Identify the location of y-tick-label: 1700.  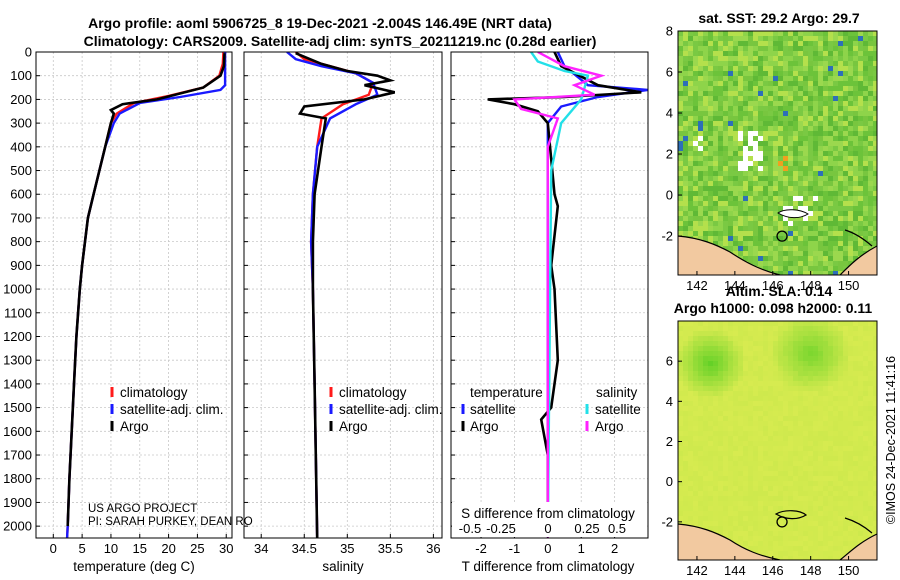
(17, 455).